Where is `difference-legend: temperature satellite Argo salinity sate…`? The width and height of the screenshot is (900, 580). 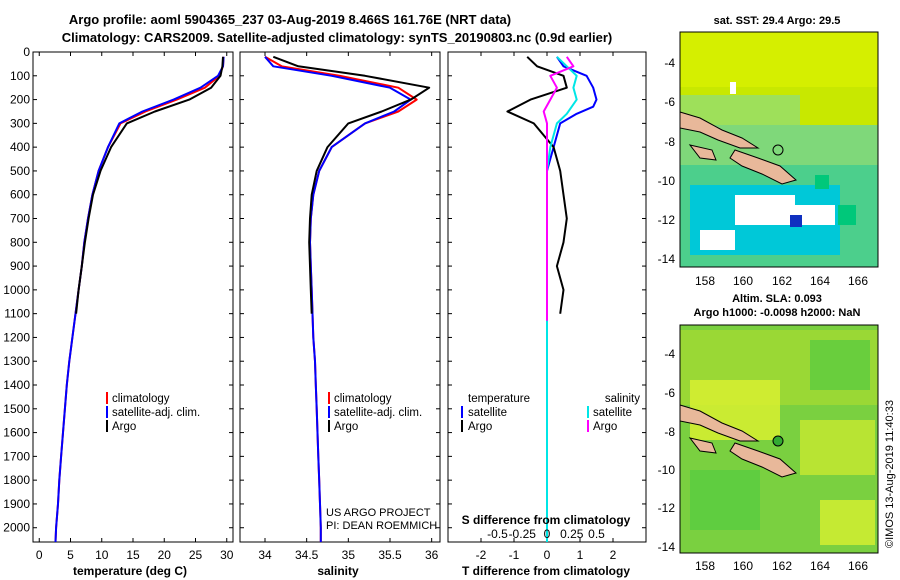
difference-legend: temperature satellite Argo salinity sate… is located at coordinates (550, 413).